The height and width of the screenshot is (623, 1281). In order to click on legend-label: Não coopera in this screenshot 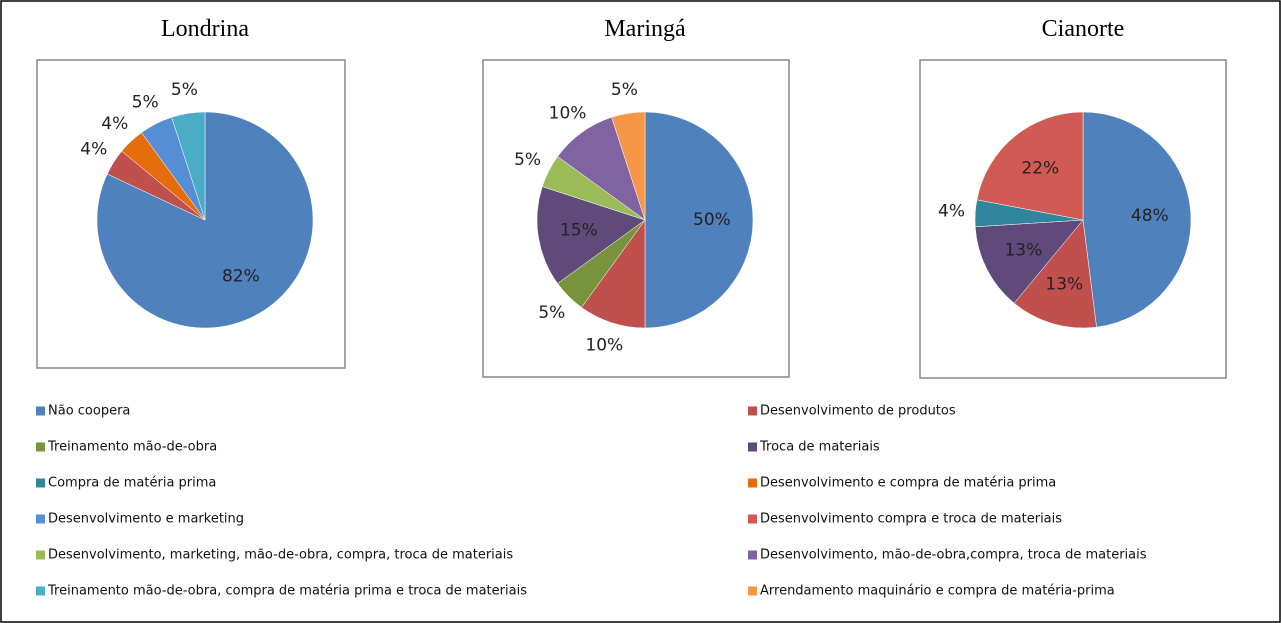, I will do `click(89, 411)`.